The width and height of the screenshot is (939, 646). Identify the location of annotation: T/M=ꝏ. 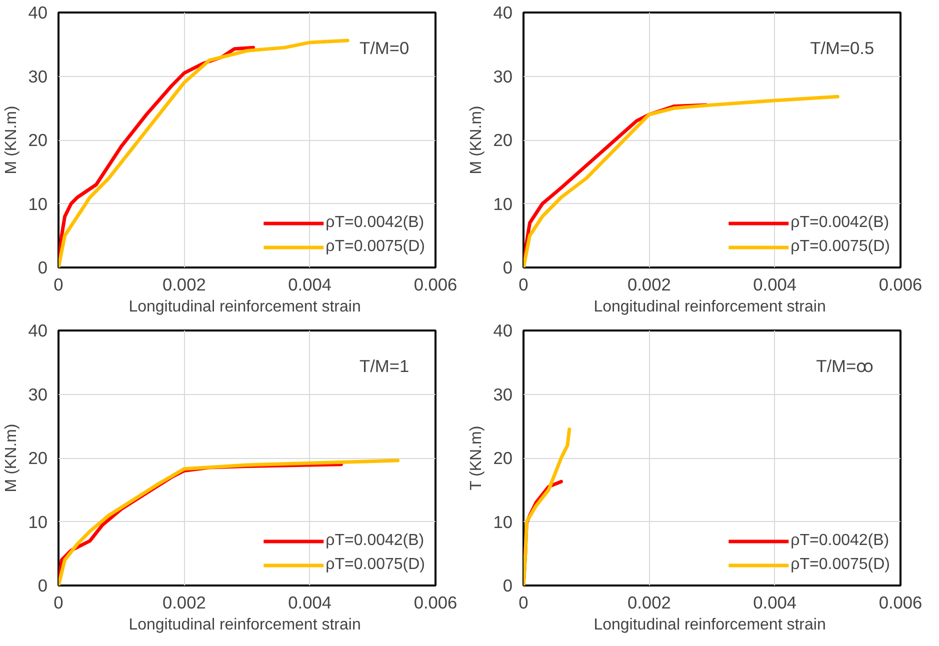
(845, 366).